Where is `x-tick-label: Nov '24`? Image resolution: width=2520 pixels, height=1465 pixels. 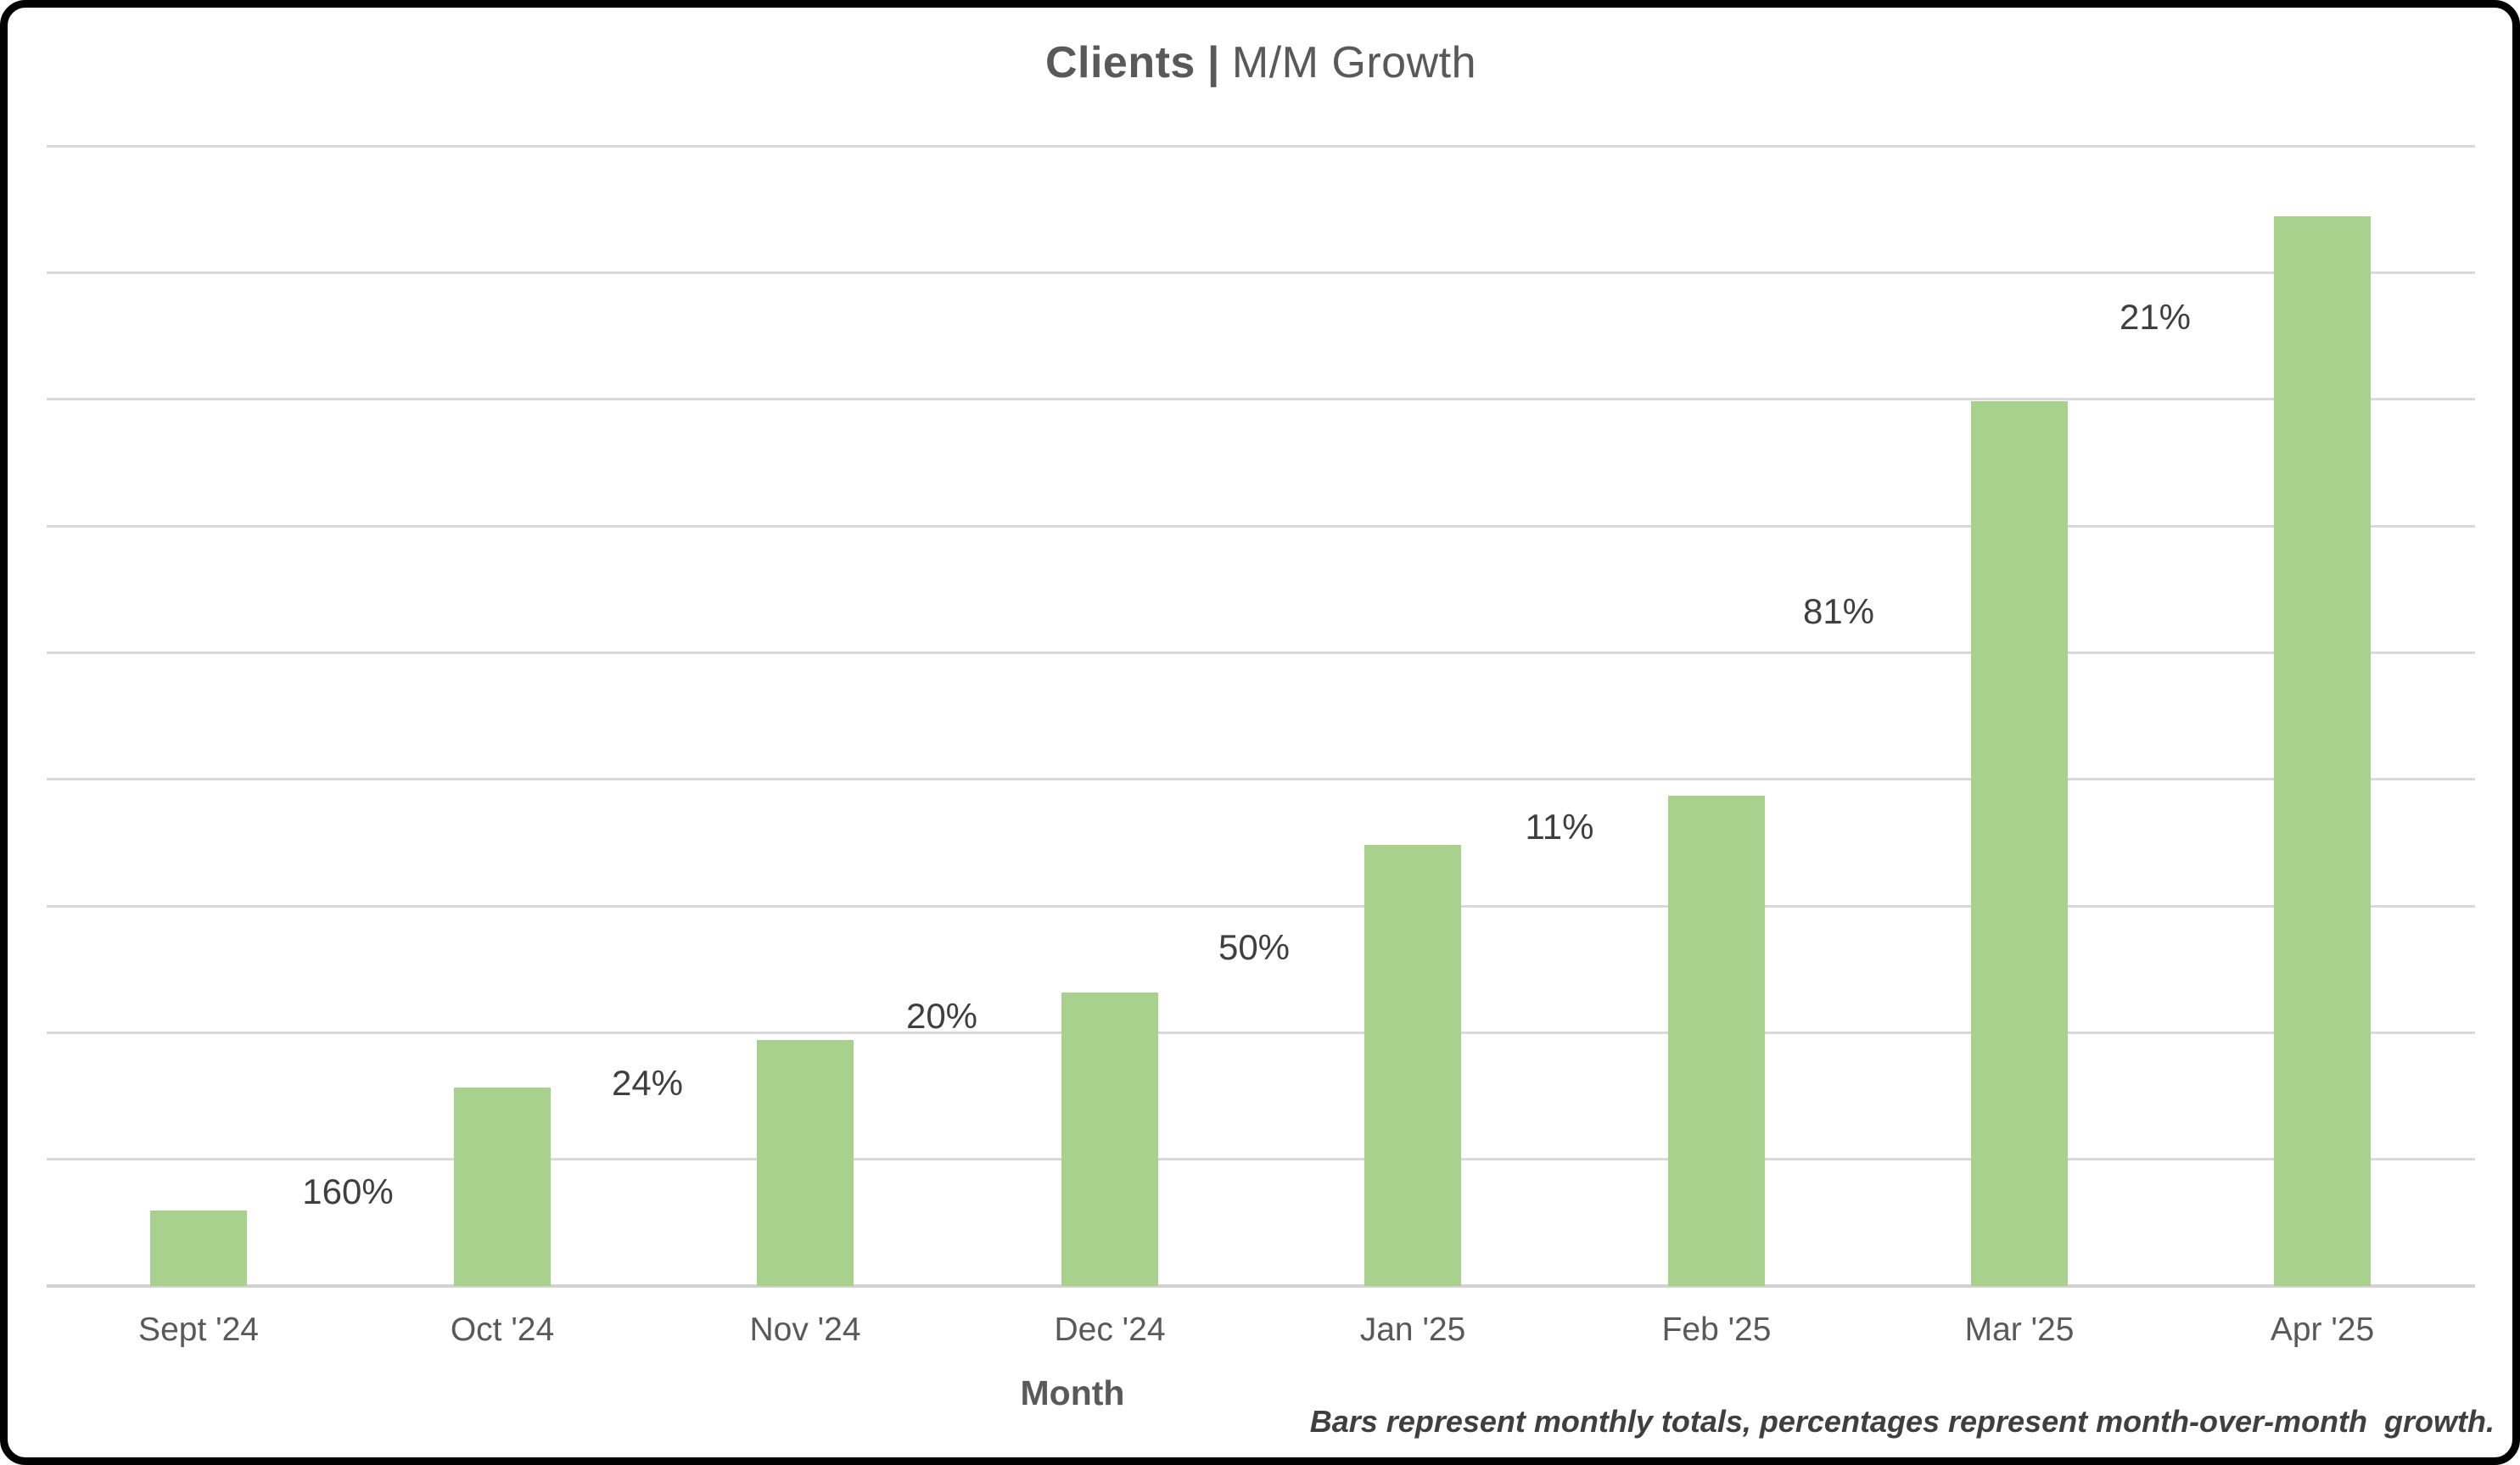 x-tick-label: Nov '24 is located at coordinates (805, 1329).